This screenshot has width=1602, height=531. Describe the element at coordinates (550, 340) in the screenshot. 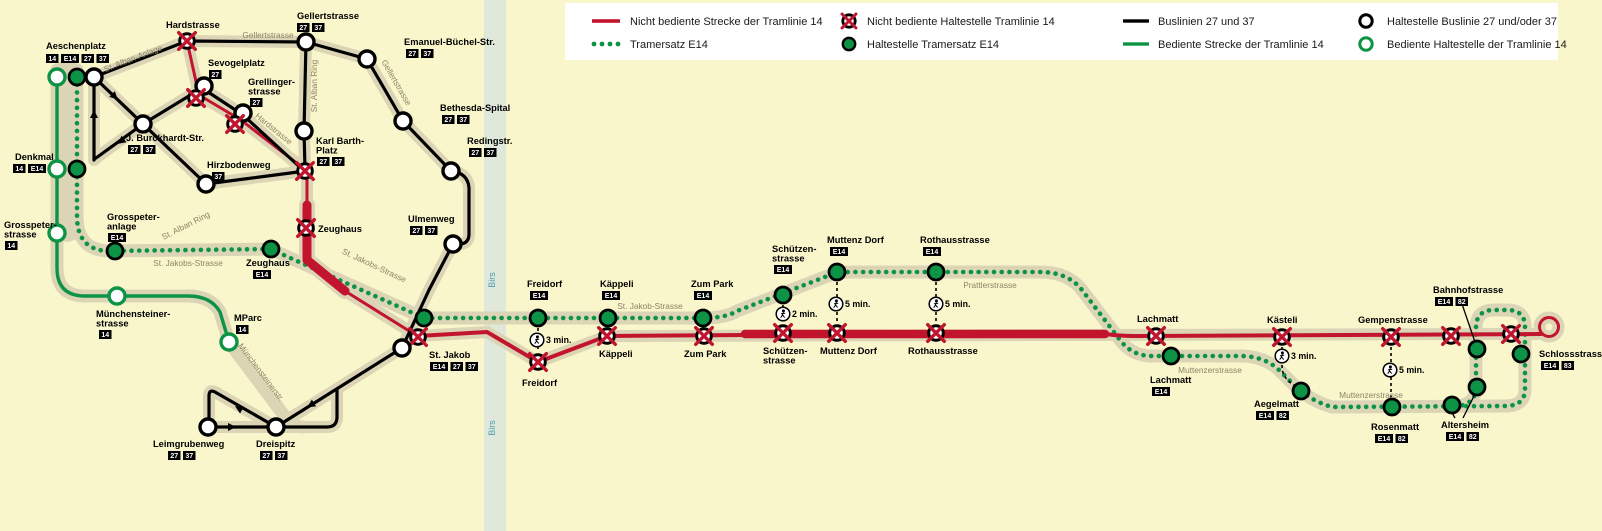

I see `walk-transfer-note: 3 min.` at that location.